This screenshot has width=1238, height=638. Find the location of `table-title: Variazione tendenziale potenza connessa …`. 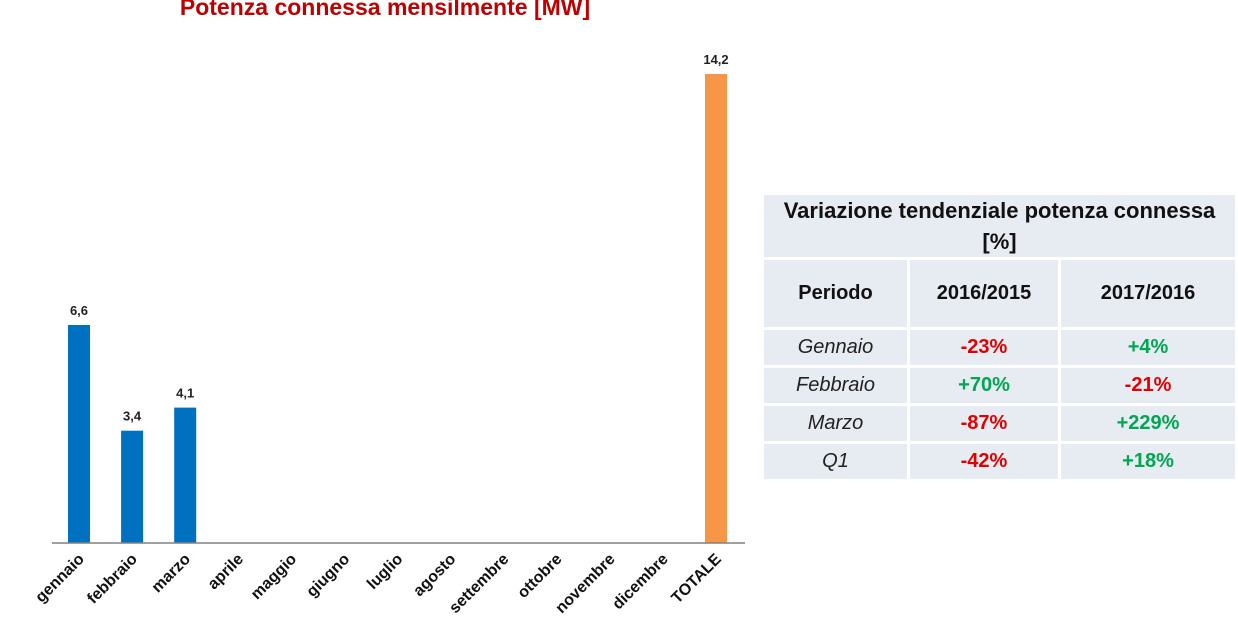

table-title: Variazione tendenziale potenza connessa … is located at coordinates (999, 226).